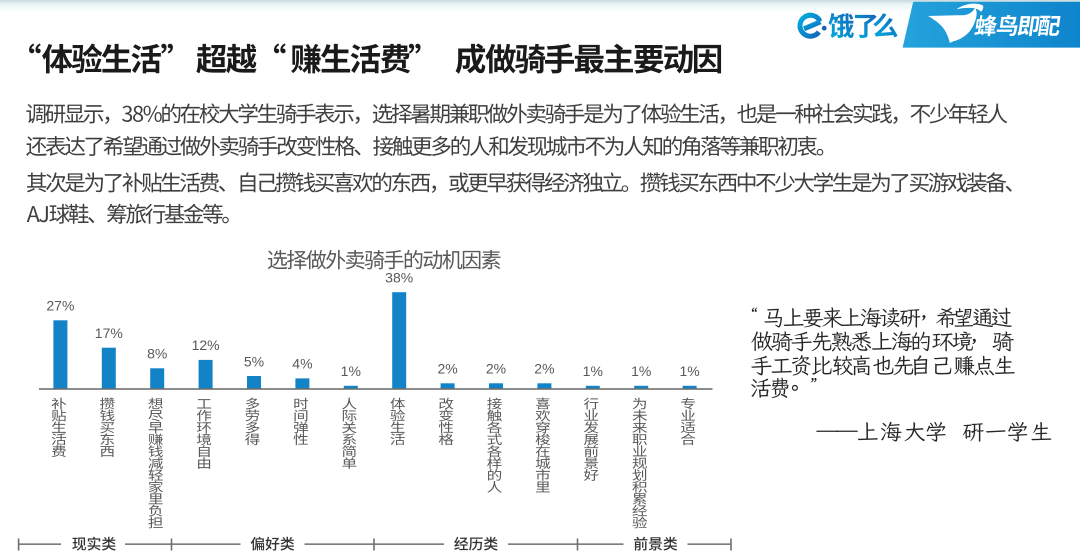 The image size is (1080, 556). What do you see at coordinates (254, 361) in the screenshot?
I see `svg-text: 5%` at bounding box center [254, 361].